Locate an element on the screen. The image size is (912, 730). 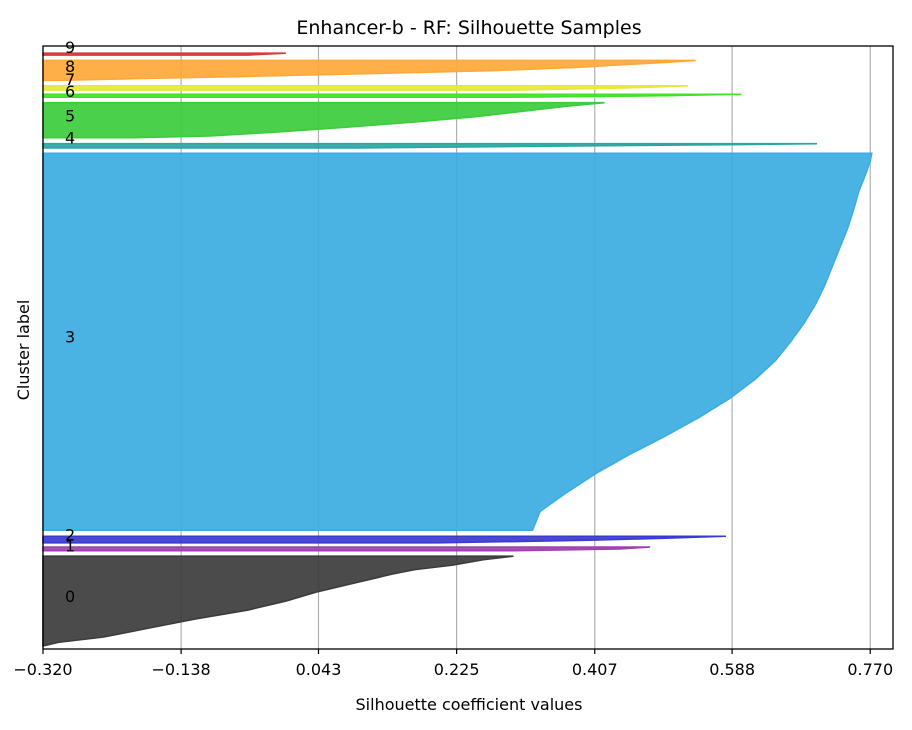
x-tick-label-2: 0.043 is located at coordinates (319, 669).